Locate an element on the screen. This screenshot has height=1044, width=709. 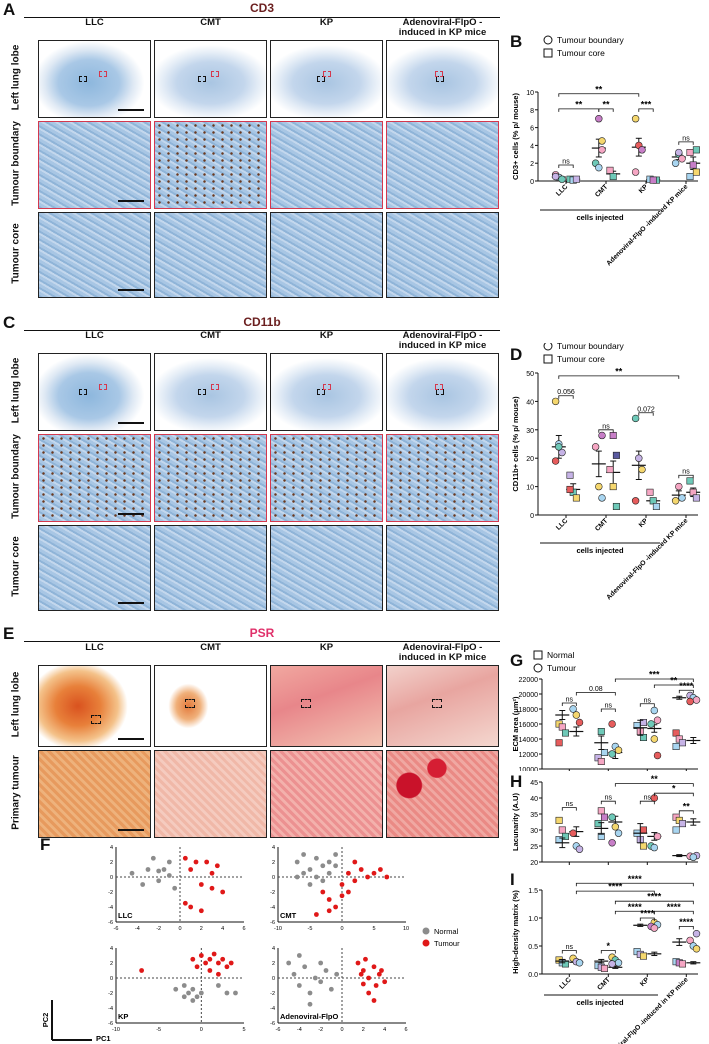
category-label: Adenoviral-FlpO -induced KP mice is located at coordinates (648, 559).